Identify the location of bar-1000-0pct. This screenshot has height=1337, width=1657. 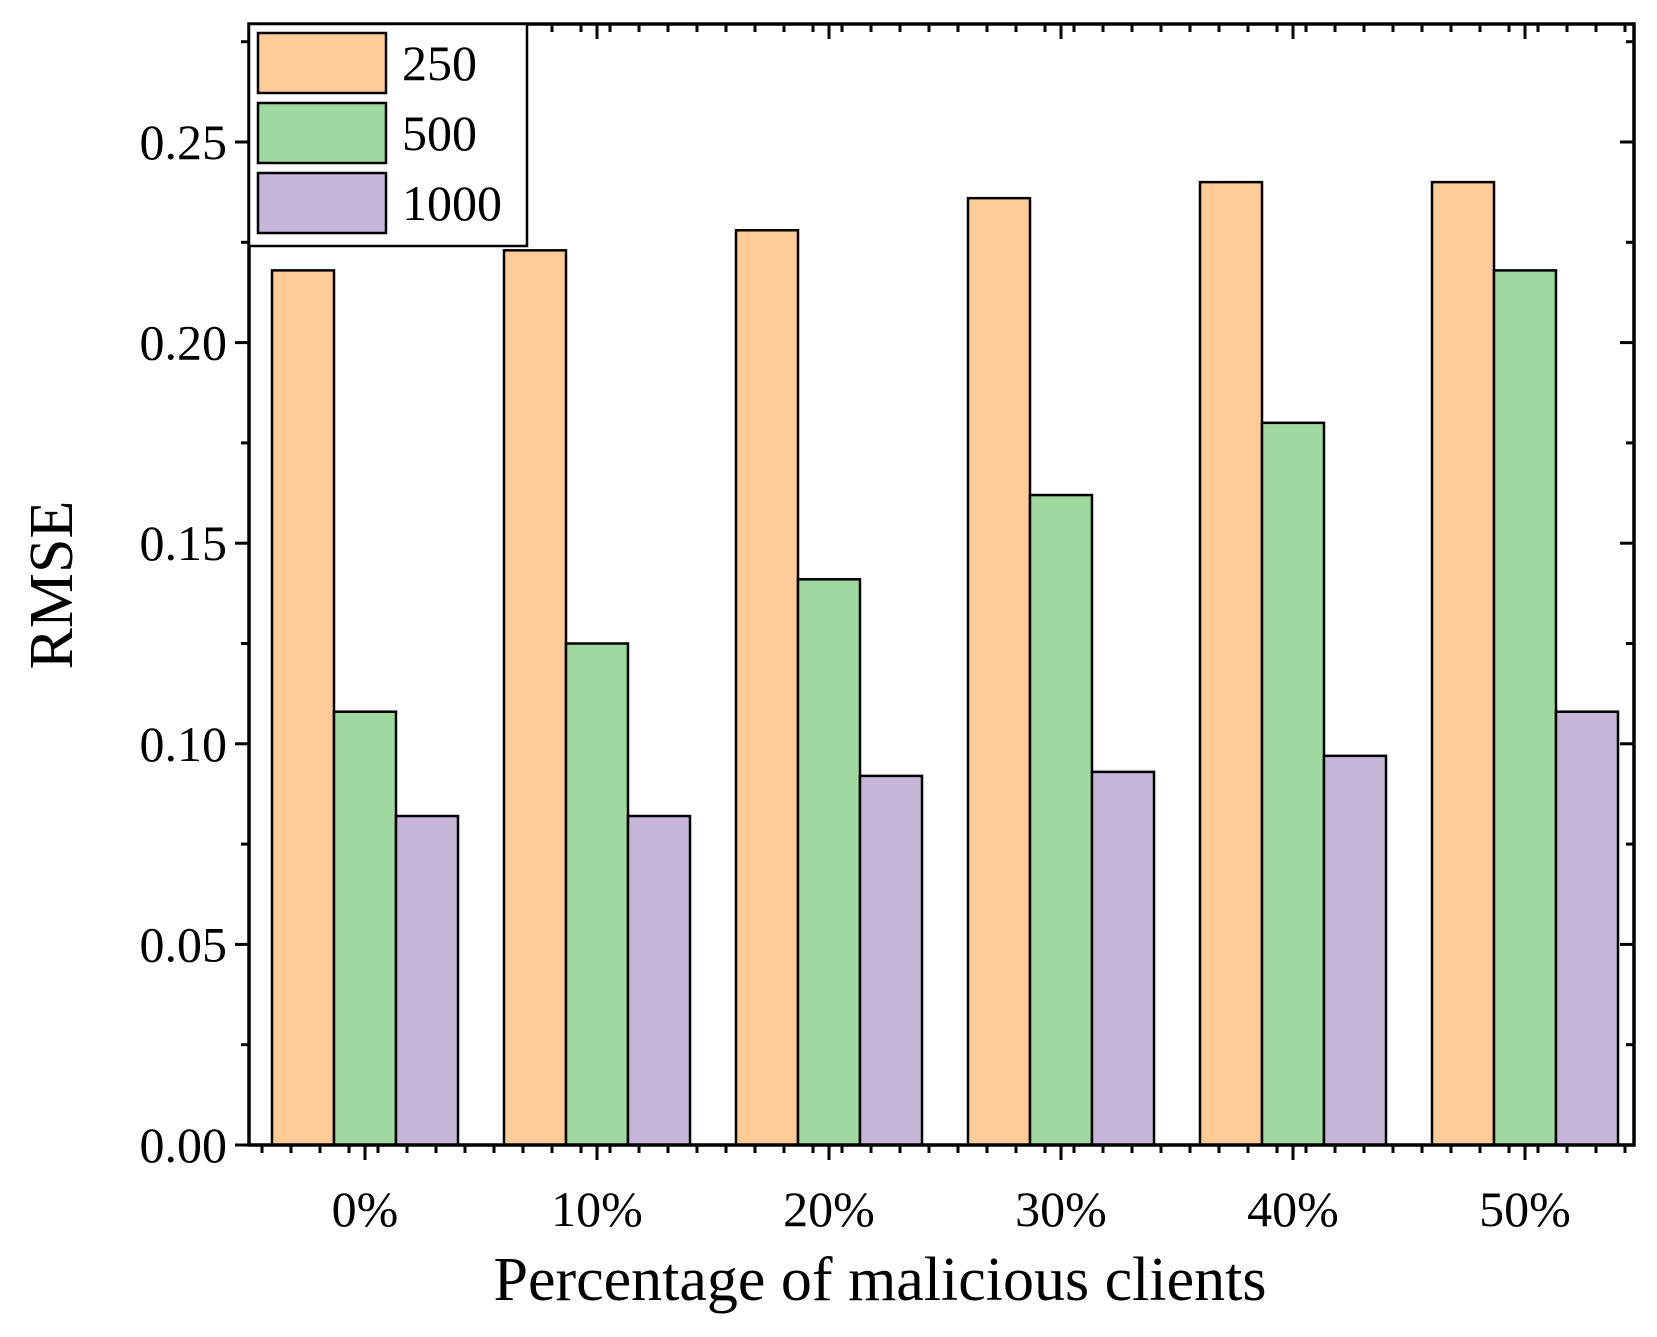
(427, 980).